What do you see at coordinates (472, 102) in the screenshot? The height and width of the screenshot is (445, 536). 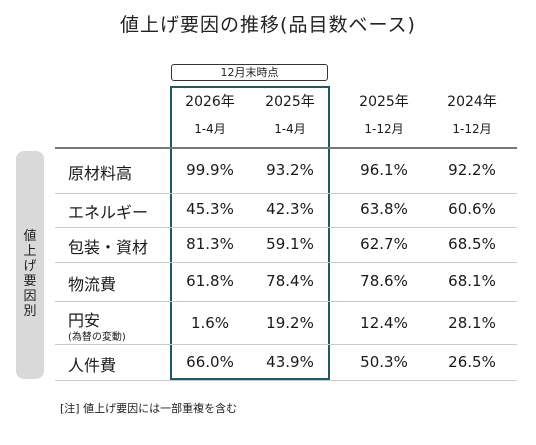 I see `column-year: 2024年` at bounding box center [472, 102].